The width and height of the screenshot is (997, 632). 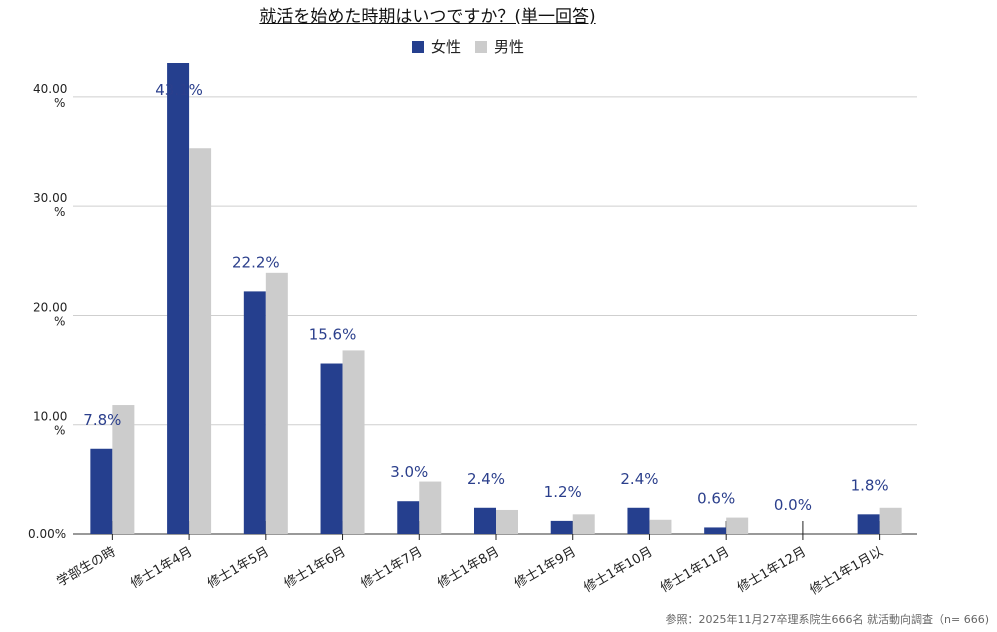 What do you see at coordinates (47, 534) in the screenshot?
I see `y-tick-label: 0.00%` at bounding box center [47, 534].